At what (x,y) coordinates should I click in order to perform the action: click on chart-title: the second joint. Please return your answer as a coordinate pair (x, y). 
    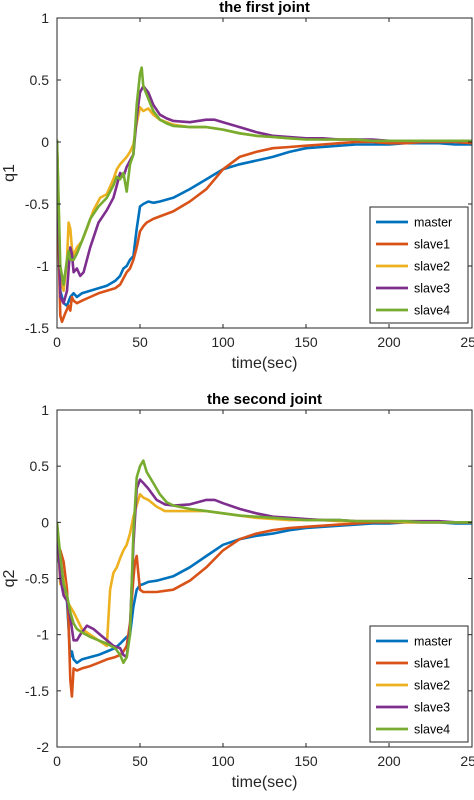
    Looking at the image, I should click on (264, 399).